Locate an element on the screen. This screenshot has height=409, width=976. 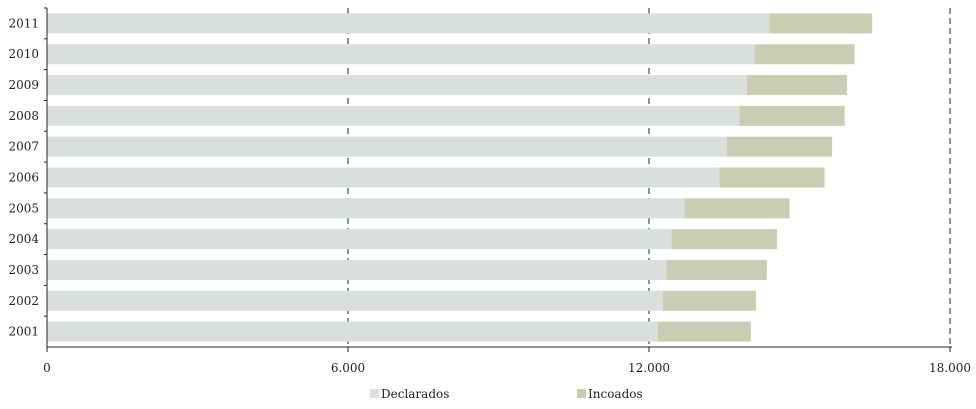
bar-incoados-2008 is located at coordinates (792, 115).